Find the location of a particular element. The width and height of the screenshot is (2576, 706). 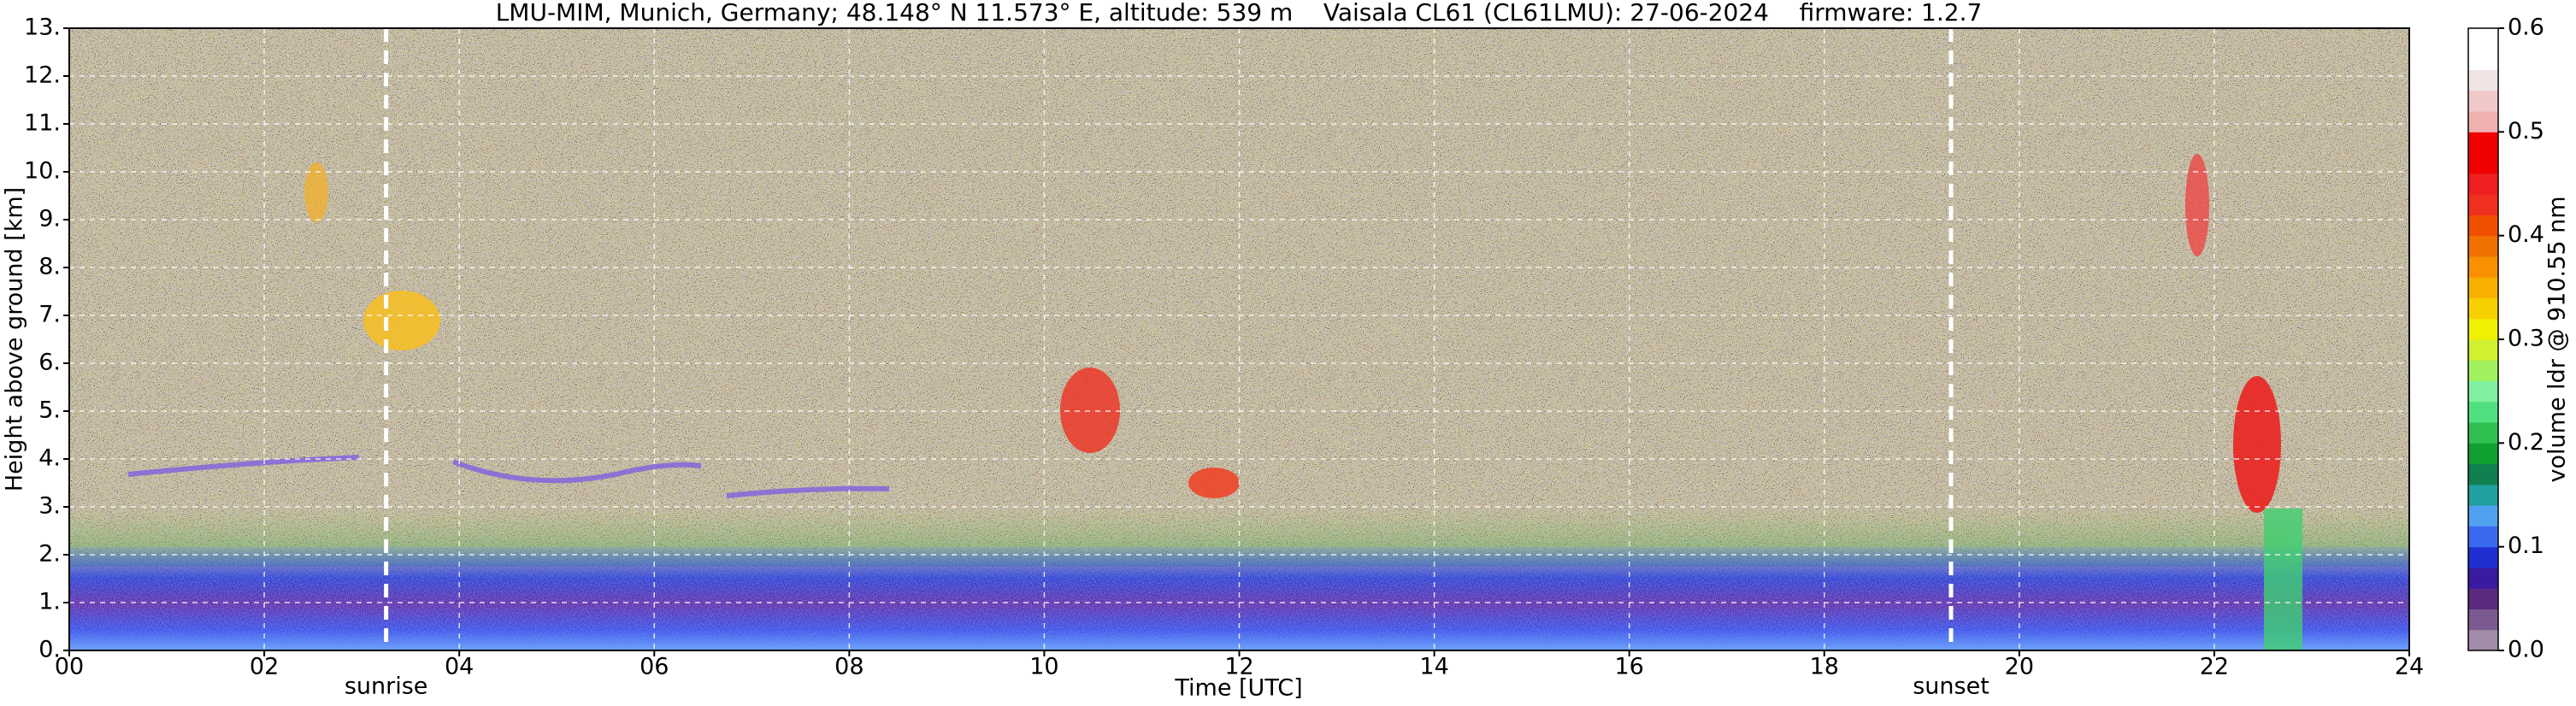

colorbar-tick-label: 0.5 is located at coordinates (2526, 131).